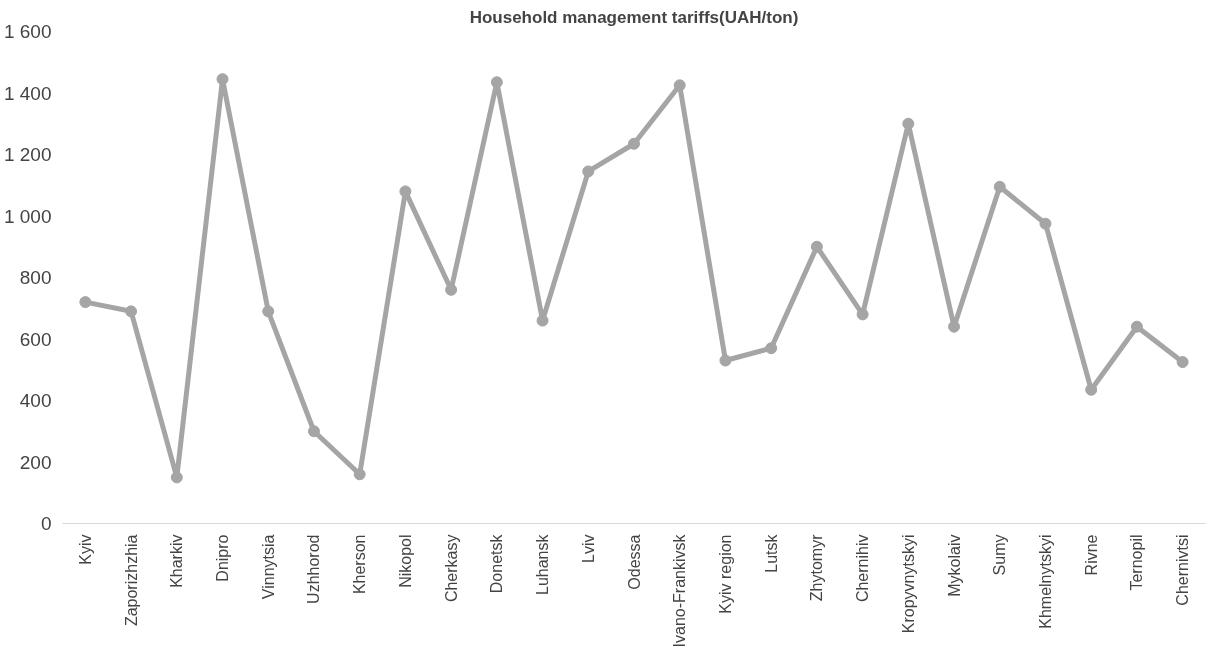 The image size is (1229, 662). Describe the element at coordinates (725, 574) in the screenshot. I see `x-tick-label: Kyiv region` at that location.